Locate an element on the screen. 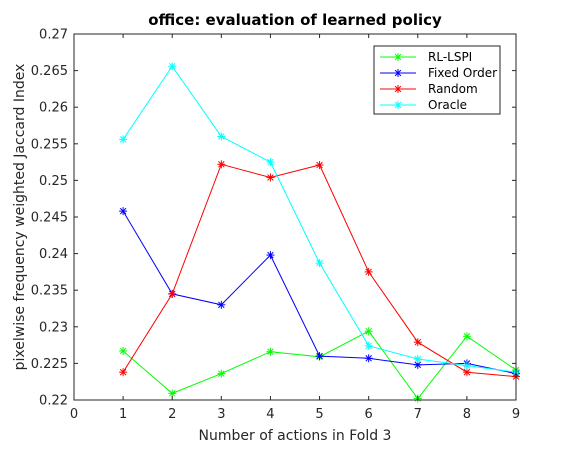 The height and width of the screenshot is (450, 570). x-tick-label: 7 is located at coordinates (418, 414).